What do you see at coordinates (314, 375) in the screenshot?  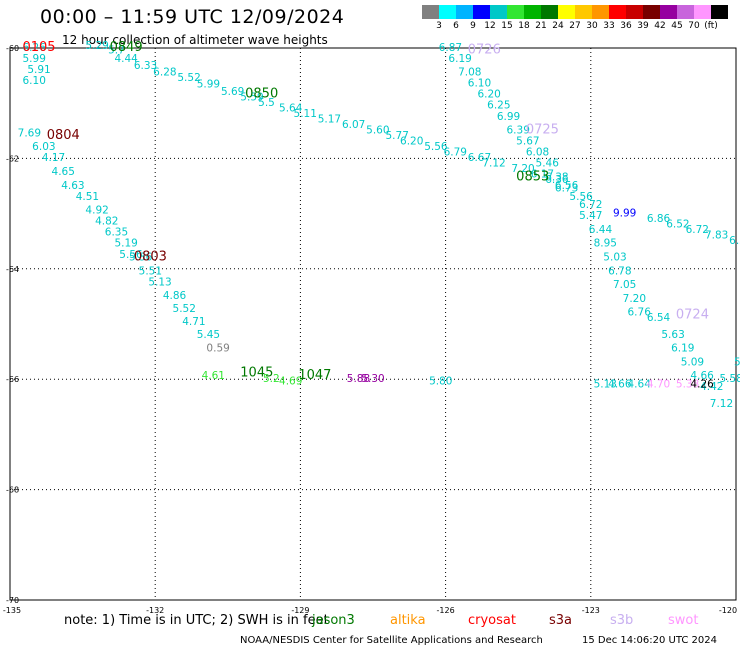 I see `pass-time-label: 1047` at bounding box center [314, 375].